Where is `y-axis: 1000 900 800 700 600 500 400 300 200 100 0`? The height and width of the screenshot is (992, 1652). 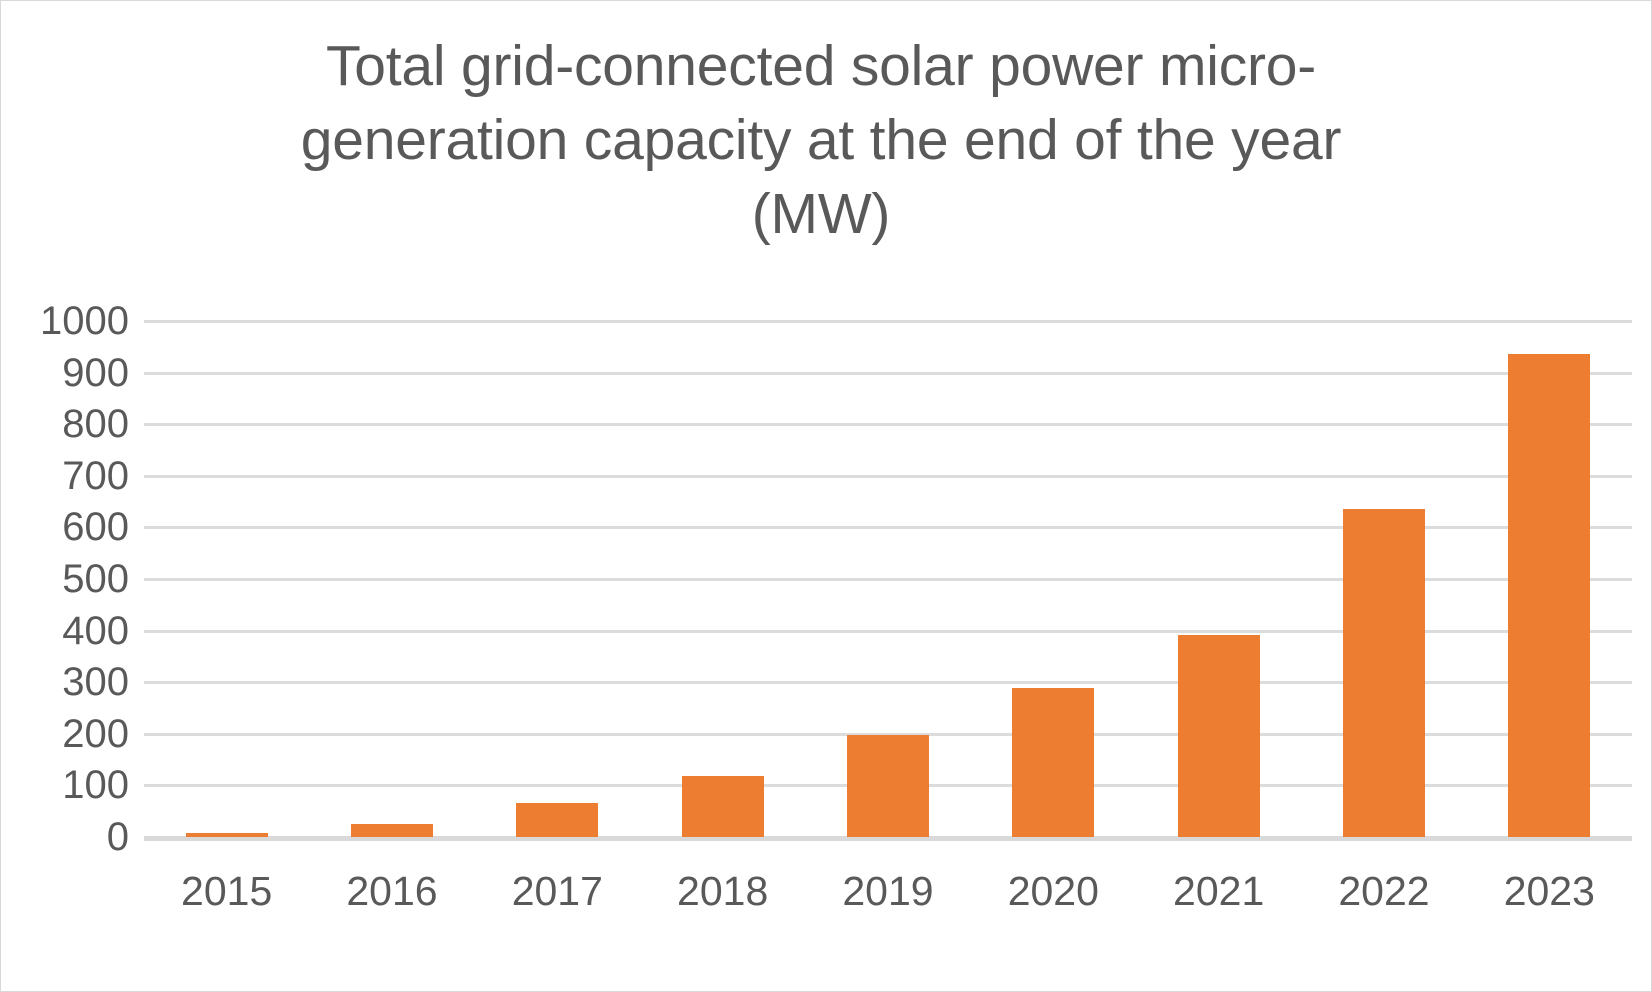 y-axis: 1000 900 800 700 600 500 400 300 200 100 0 is located at coordinates (65, 579).